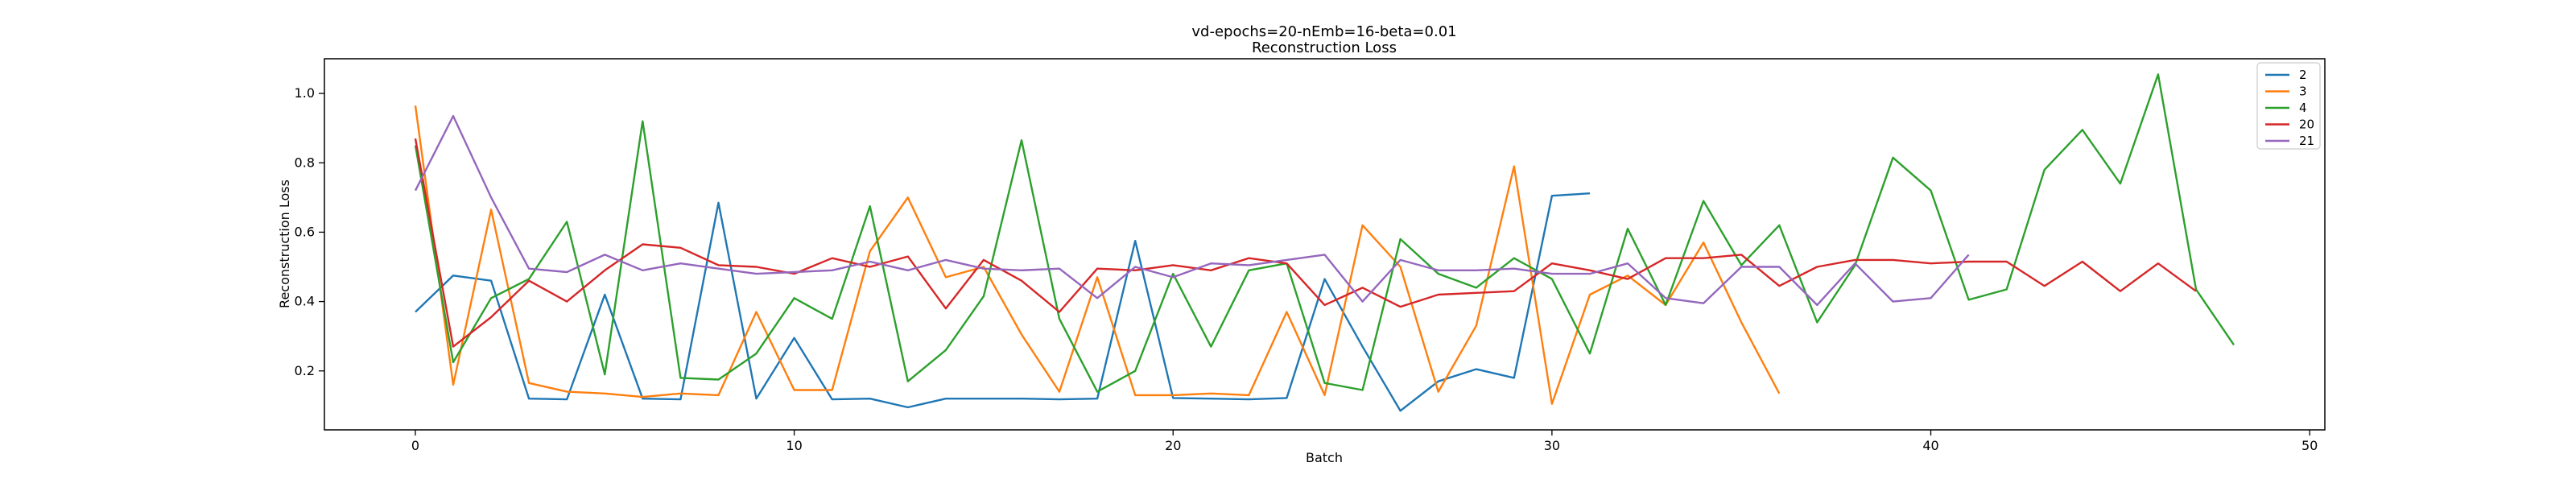 Image resolution: width=2576 pixels, height=483 pixels. I want to click on legend-label-20: 20, so click(2306, 125).